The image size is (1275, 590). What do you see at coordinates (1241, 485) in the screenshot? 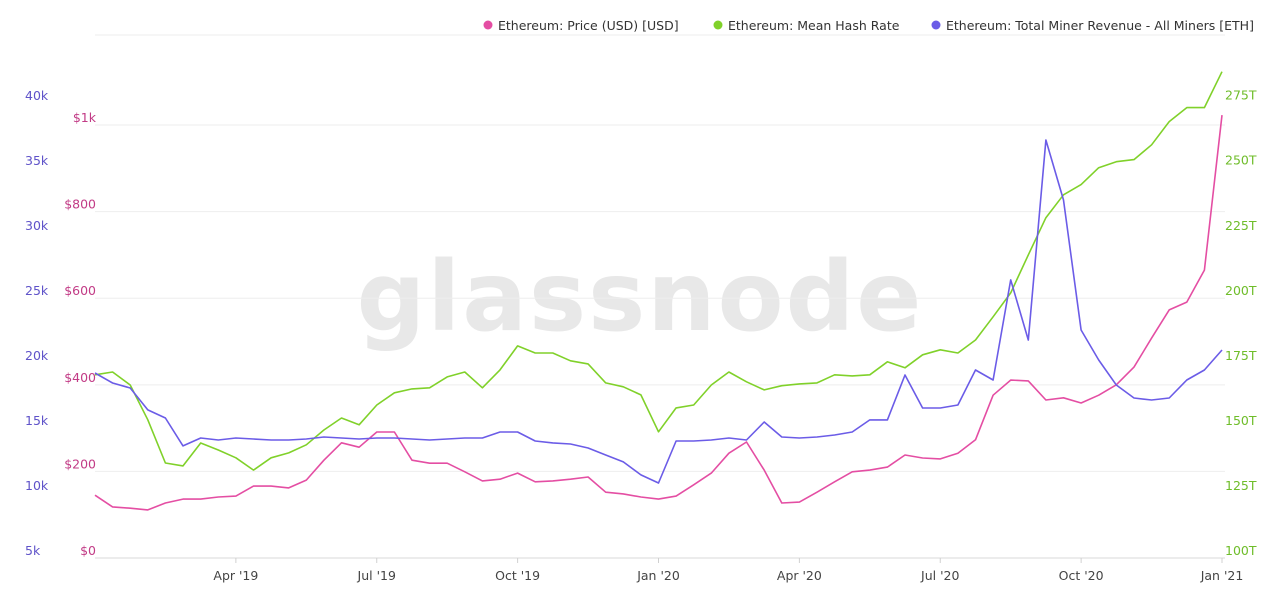
I see `y2-tick-label: 125T` at bounding box center [1241, 485].